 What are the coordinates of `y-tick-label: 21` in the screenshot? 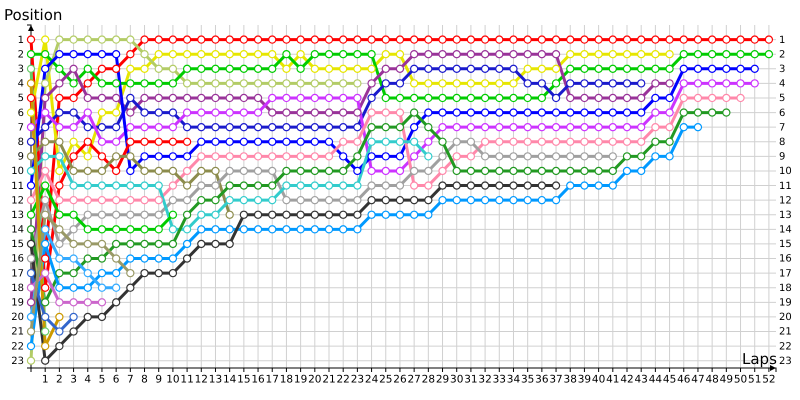 It's located at (17, 332).